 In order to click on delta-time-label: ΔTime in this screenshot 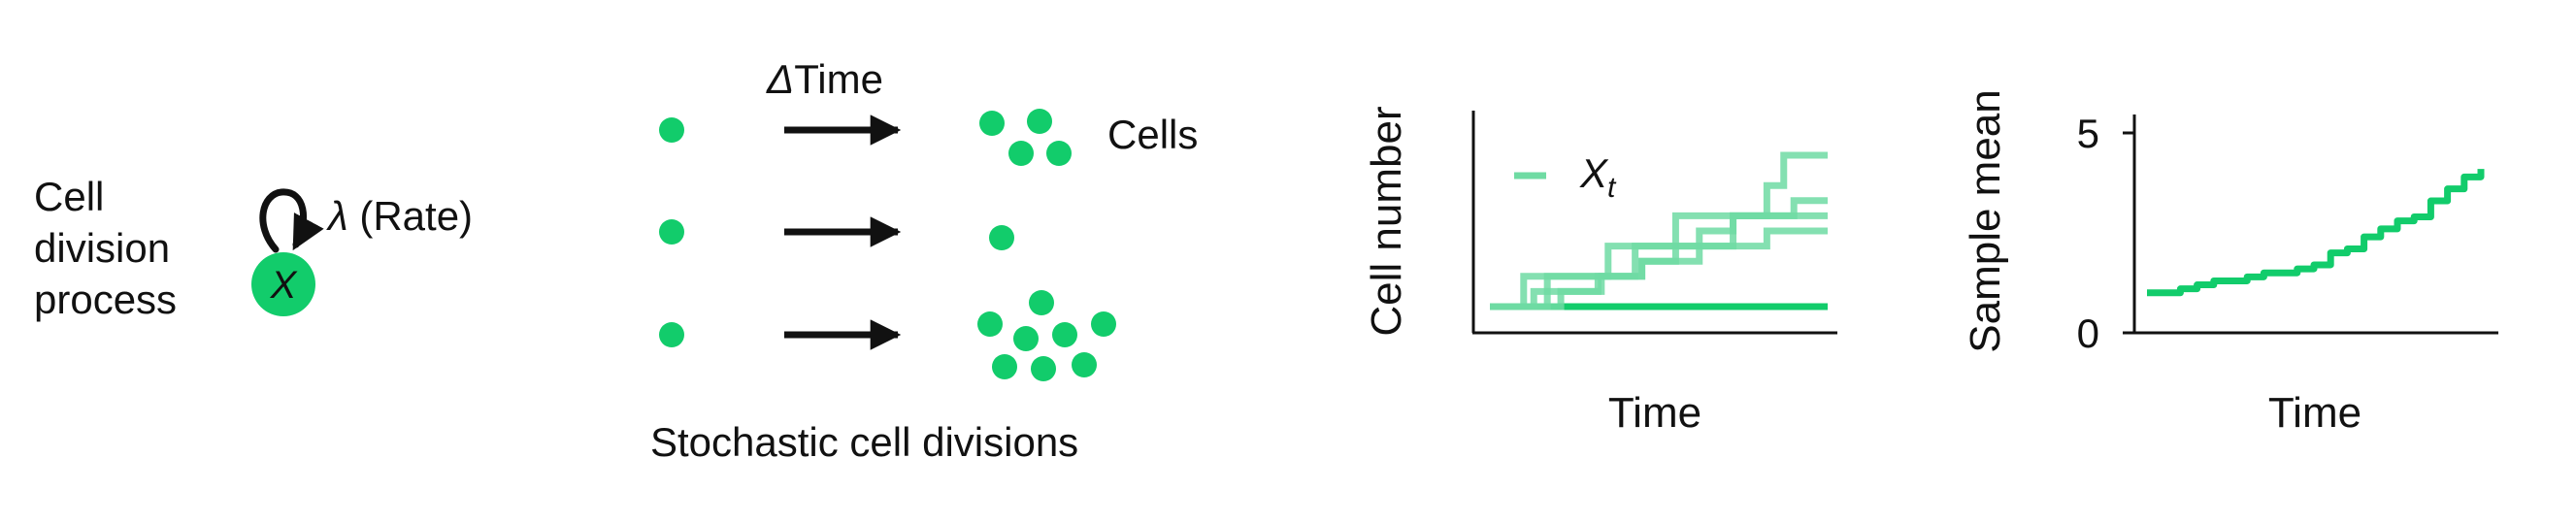, I will do `click(824, 79)`.